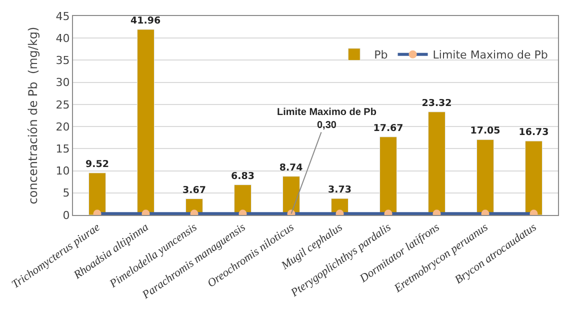  I want to click on y-axis-title: concentración de Pb (mg/kg), so click(33, 115).